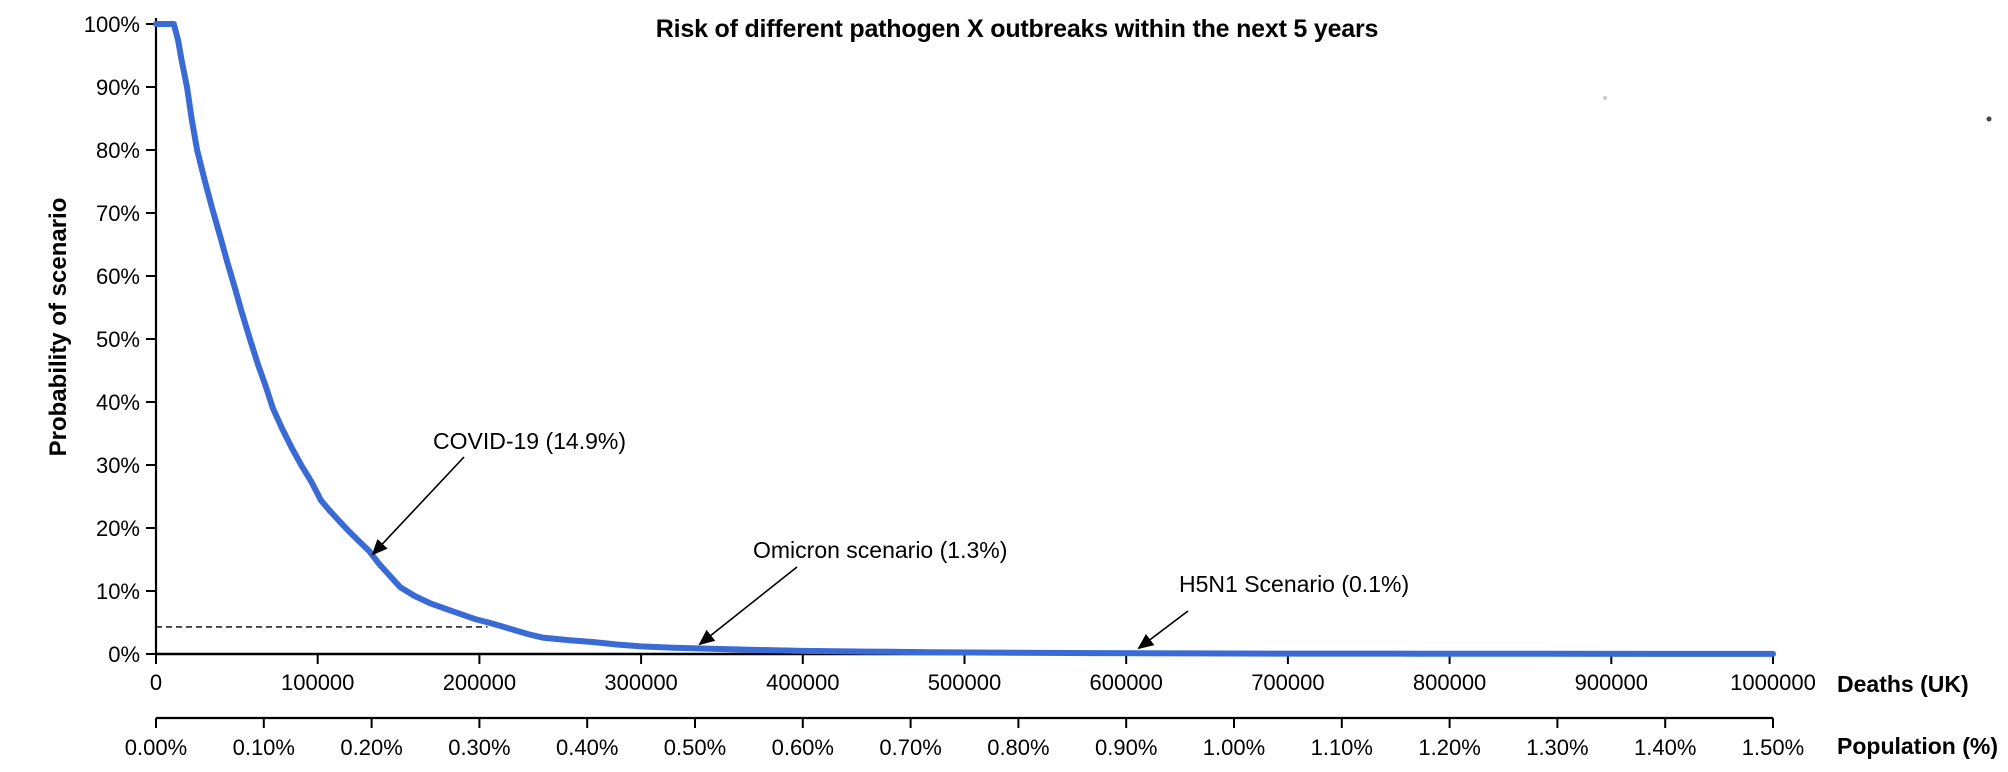 The image size is (2008, 772). What do you see at coordinates (1234, 747) in the screenshot?
I see `population-tick-label: 1.00%` at bounding box center [1234, 747].